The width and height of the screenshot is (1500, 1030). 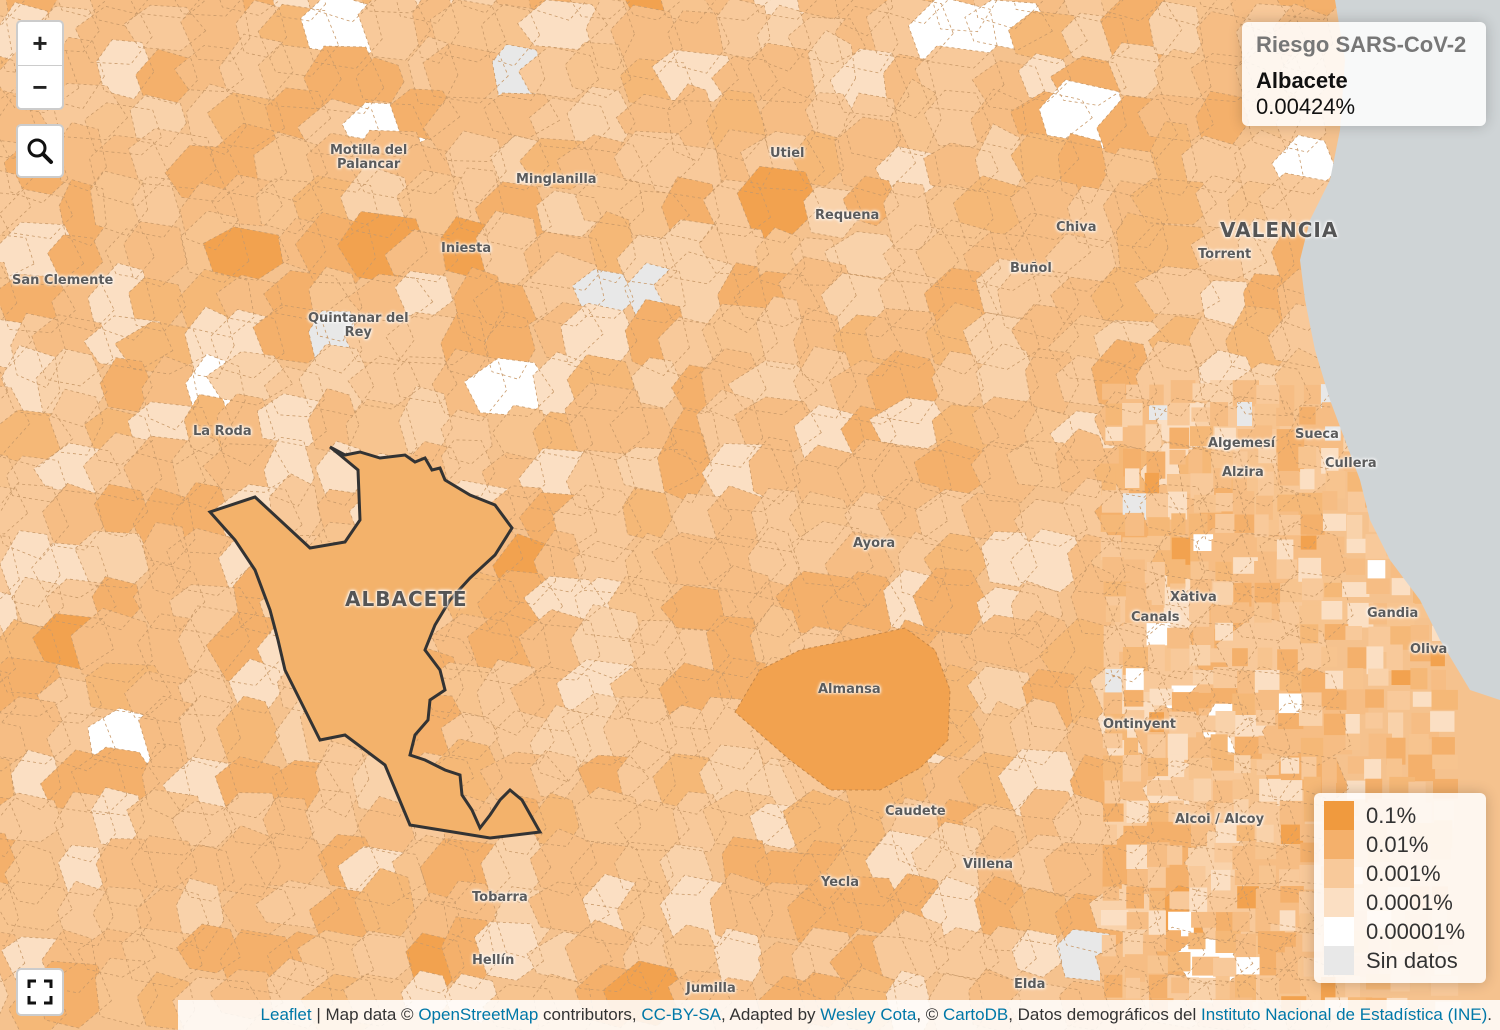 What do you see at coordinates (375, 642) in the screenshot?
I see `selected-region-outline` at bounding box center [375, 642].